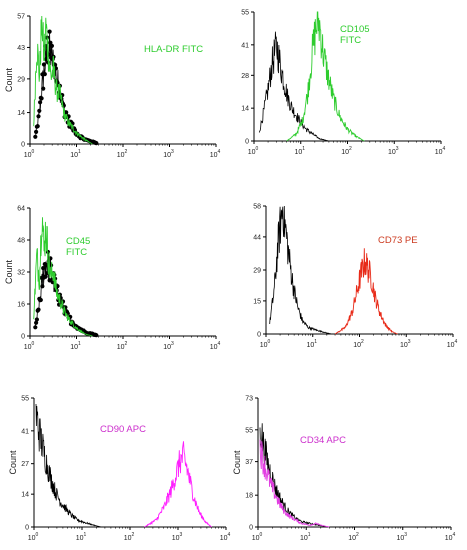 The height and width of the screenshot is (550, 467). Describe the element at coordinates (78, 247) in the screenshot. I see `marker-label: CD45 FITC` at that location.